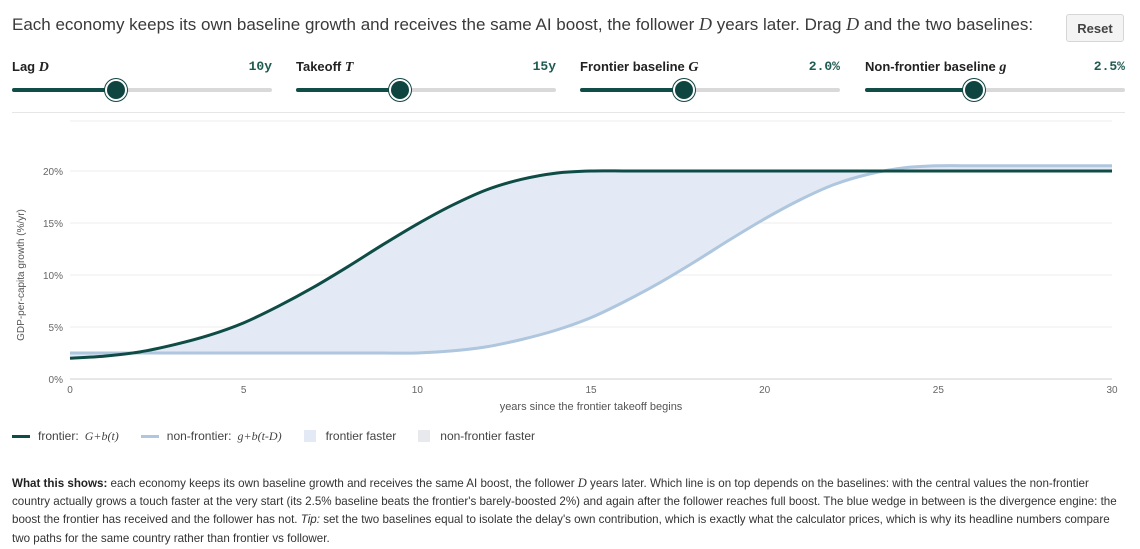  What do you see at coordinates (325, 67) in the screenshot?
I see `takeoff-slider-label: Takeoff T` at bounding box center [325, 67].